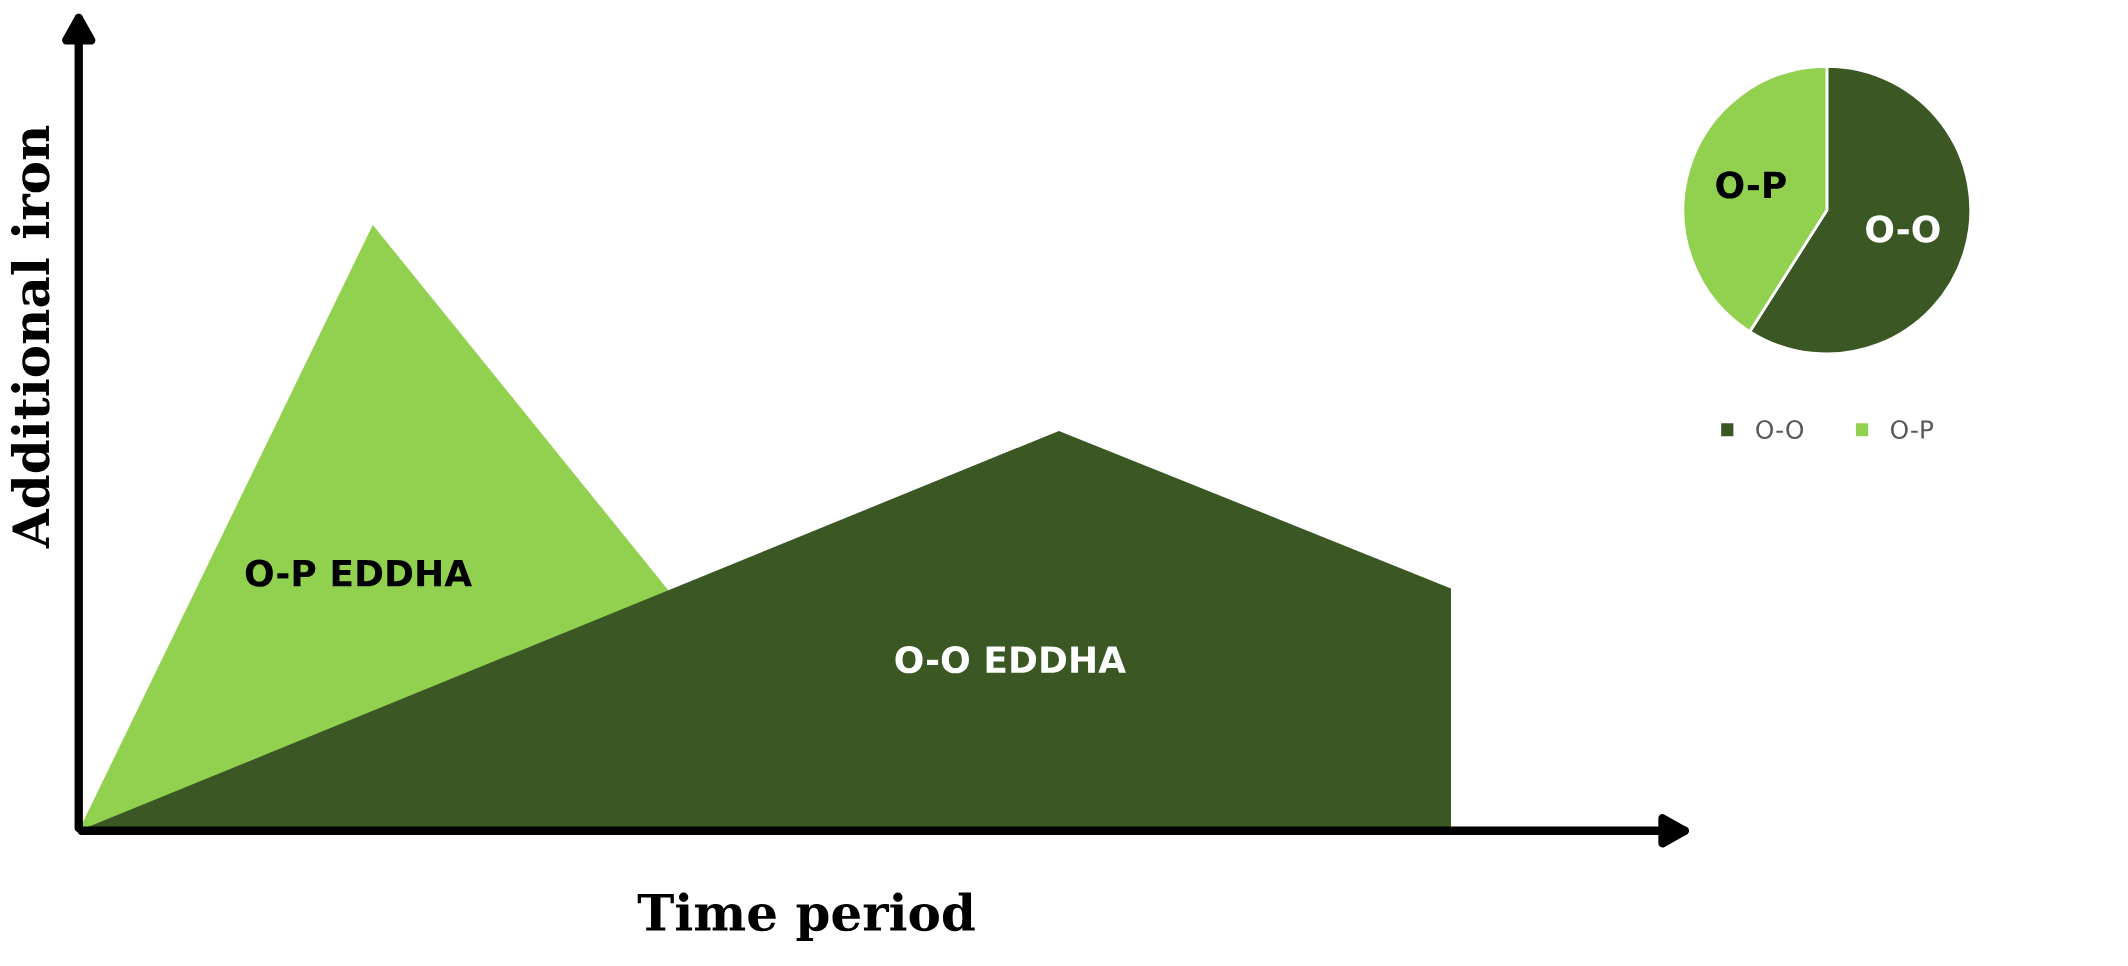 This screenshot has width=2128, height=966. Describe the element at coordinates (806, 916) in the screenshot. I see `x-axis-title: Time period` at that location.